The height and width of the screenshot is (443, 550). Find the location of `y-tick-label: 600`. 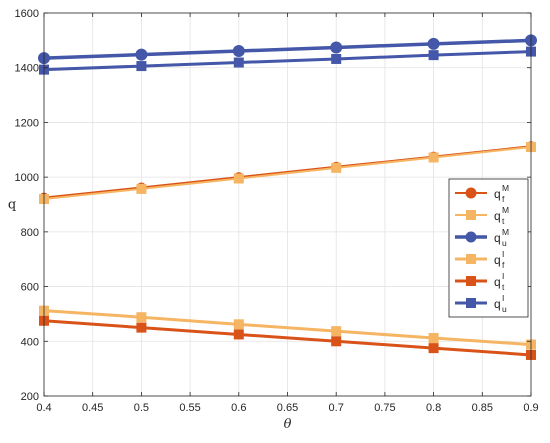

y-tick-label: 600 is located at coordinates (30, 288).